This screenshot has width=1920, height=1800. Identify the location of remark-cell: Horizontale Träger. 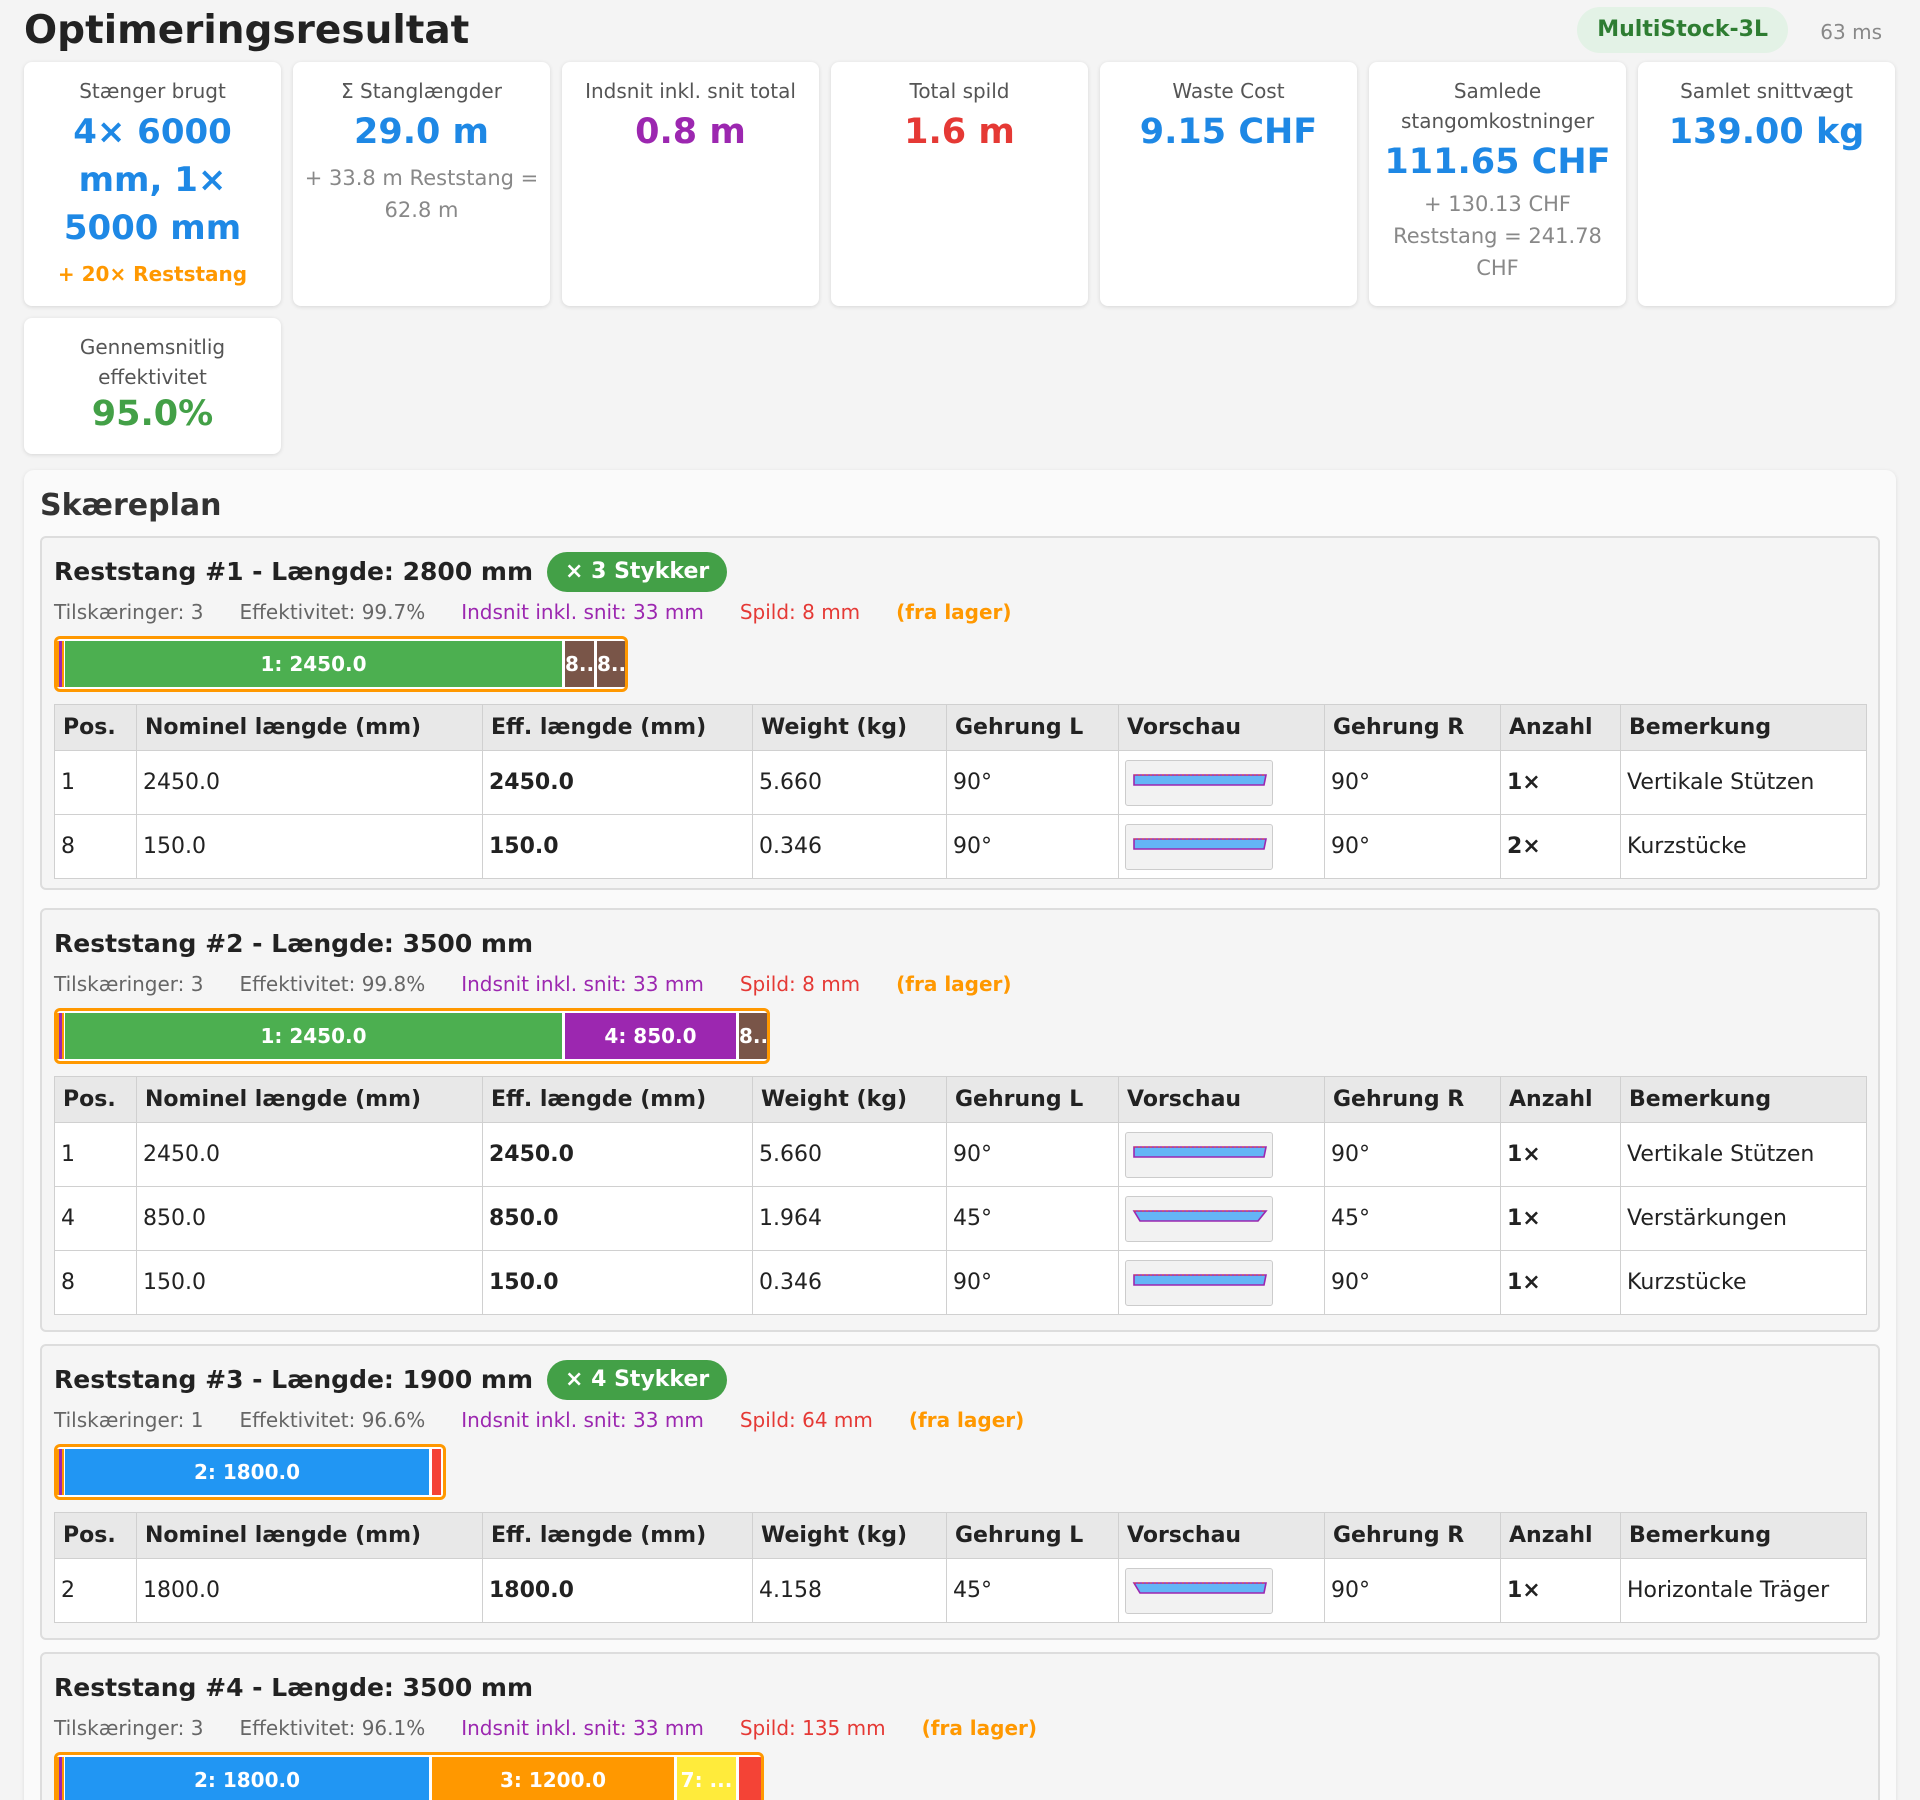
(1743, 1590).